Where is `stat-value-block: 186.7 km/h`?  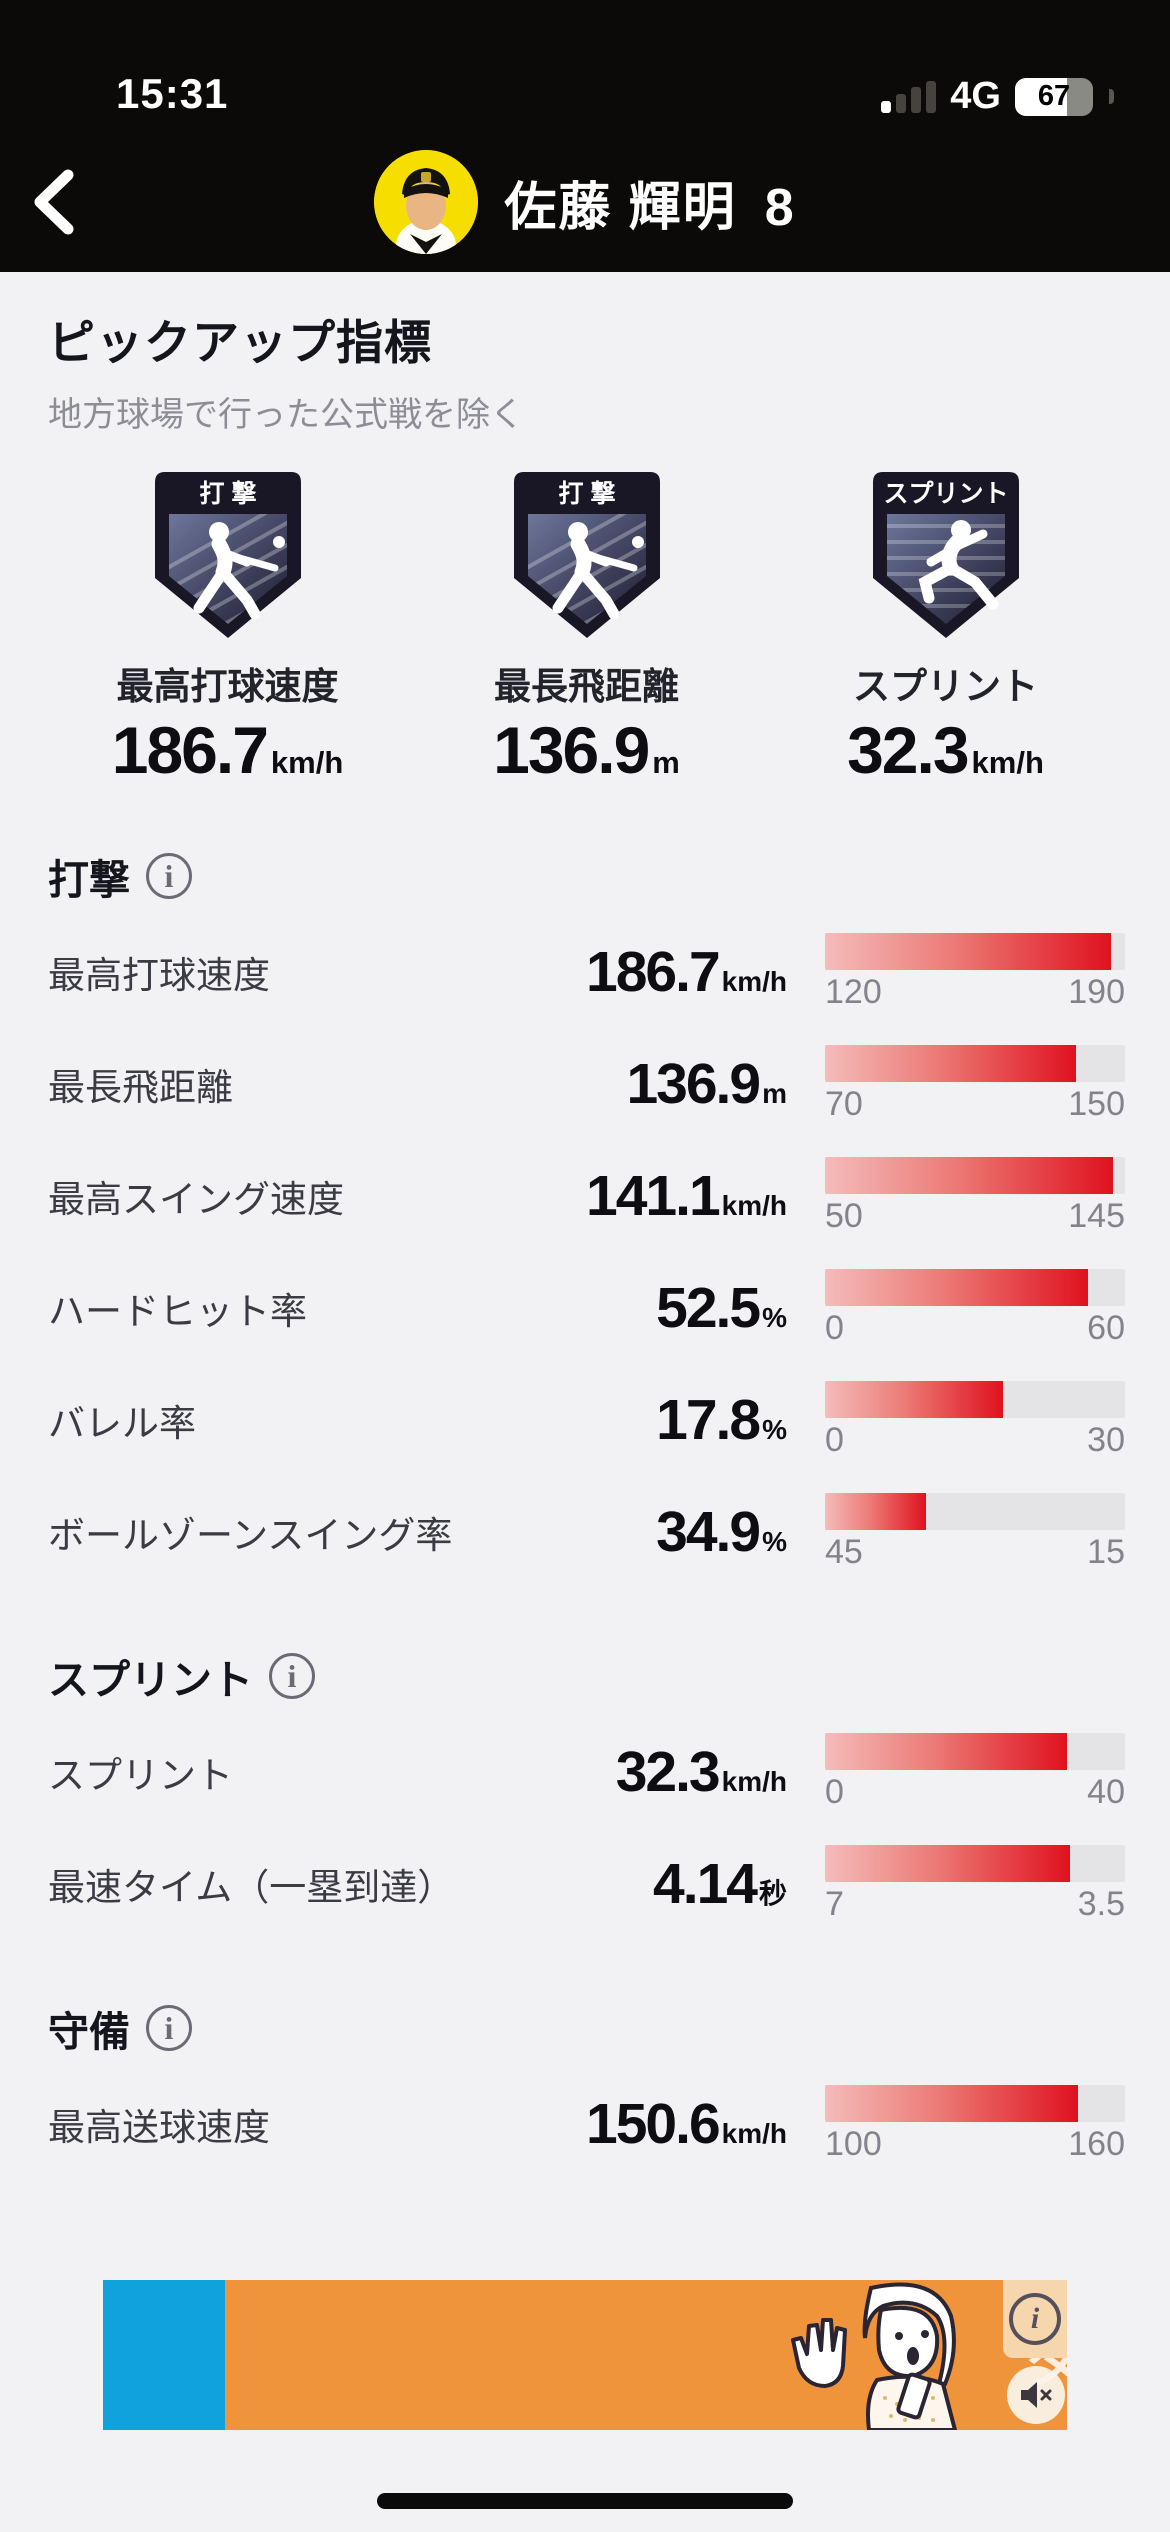
stat-value-block: 186.7 km/h is located at coordinates (686, 972).